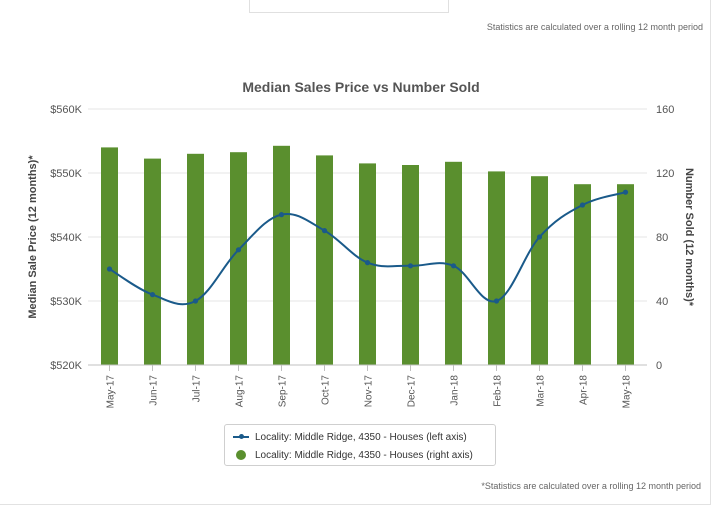 This screenshot has width=723, height=511. What do you see at coordinates (241, 436) in the screenshot?
I see `legend-line-marker` at bounding box center [241, 436].